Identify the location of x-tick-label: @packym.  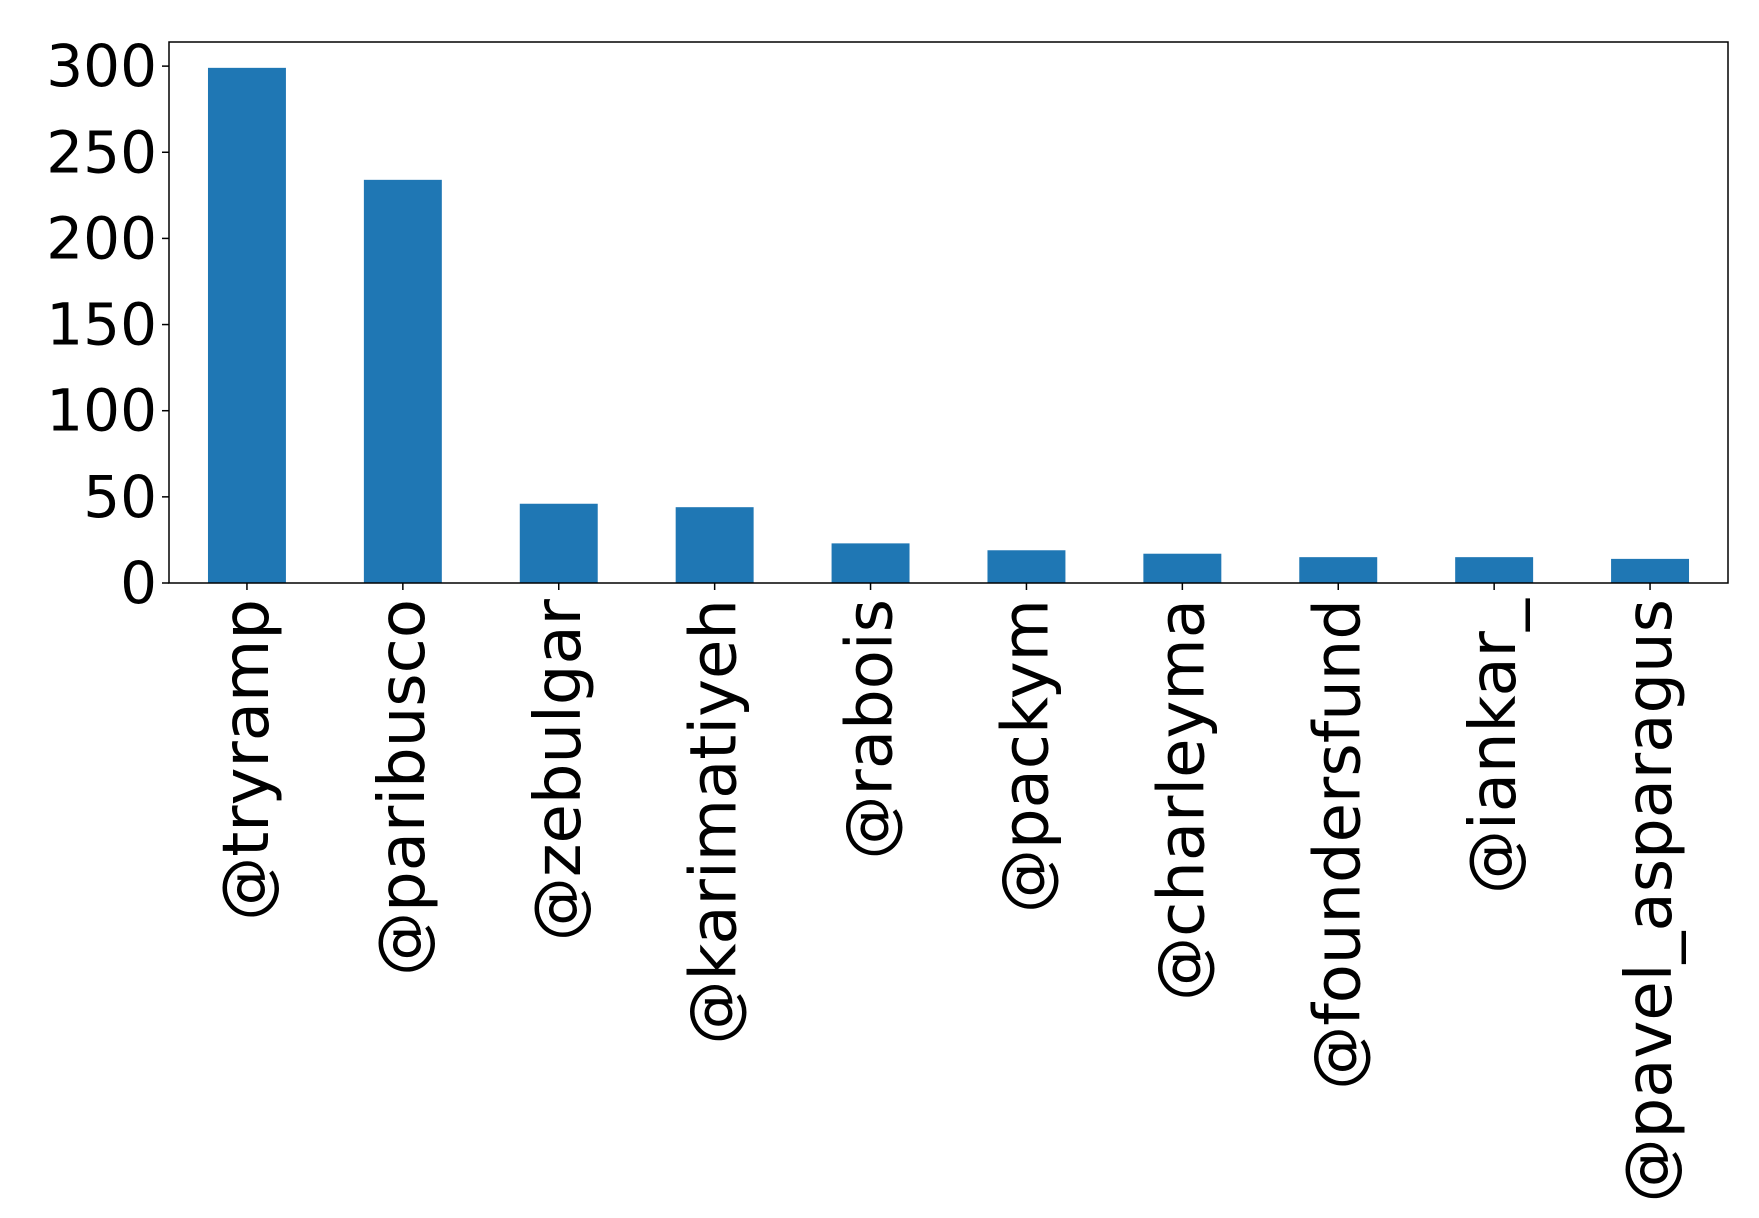
(1026, 756).